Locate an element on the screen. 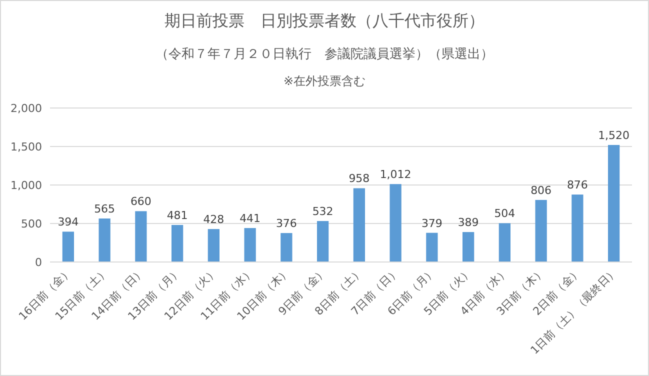  y-tick-label: 1,000 is located at coordinates (26, 185).